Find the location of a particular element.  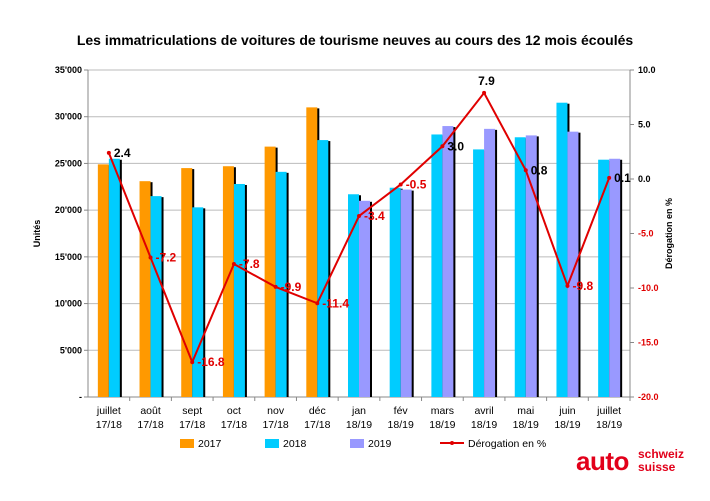

legend-label: 2018 is located at coordinates (295, 444).